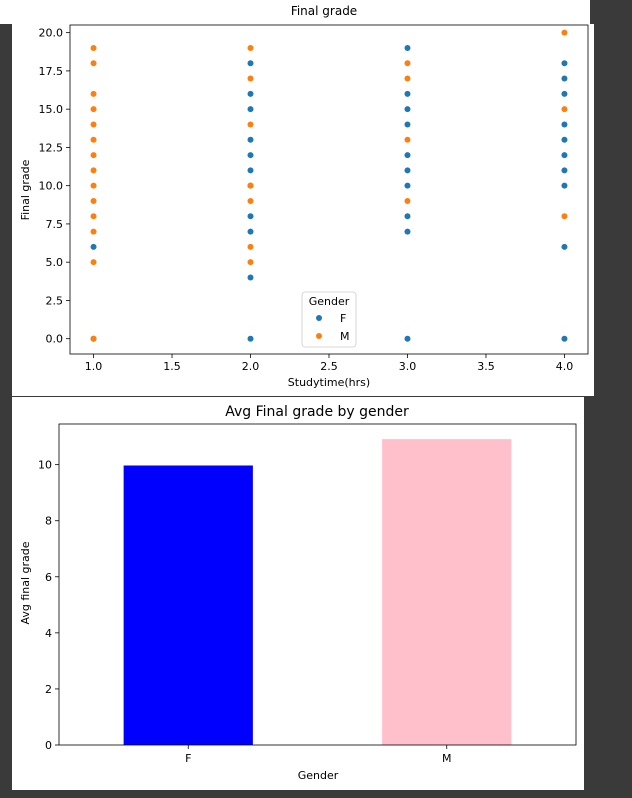 The width and height of the screenshot is (632, 798). What do you see at coordinates (188, 605) in the screenshot?
I see `bar-f` at bounding box center [188, 605].